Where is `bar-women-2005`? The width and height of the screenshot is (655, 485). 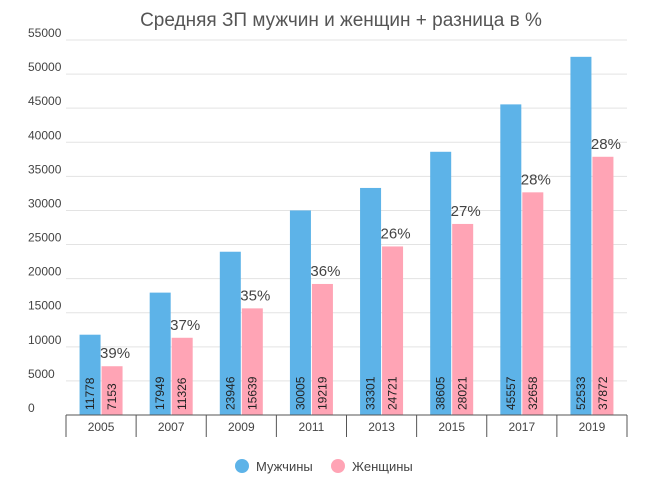
bar-women-2005 is located at coordinates (112, 390).